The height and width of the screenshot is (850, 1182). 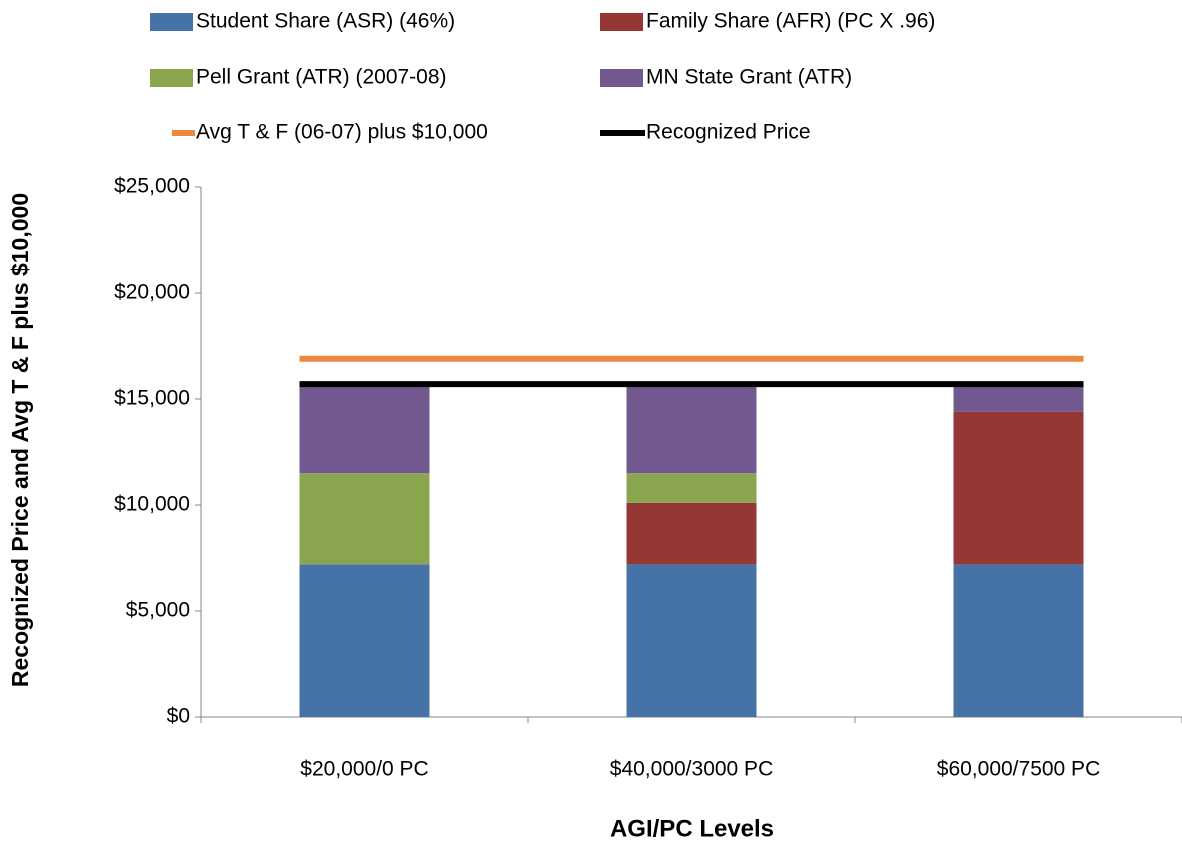 I want to click on y-tick-label: $20,000, so click(x=152, y=292).